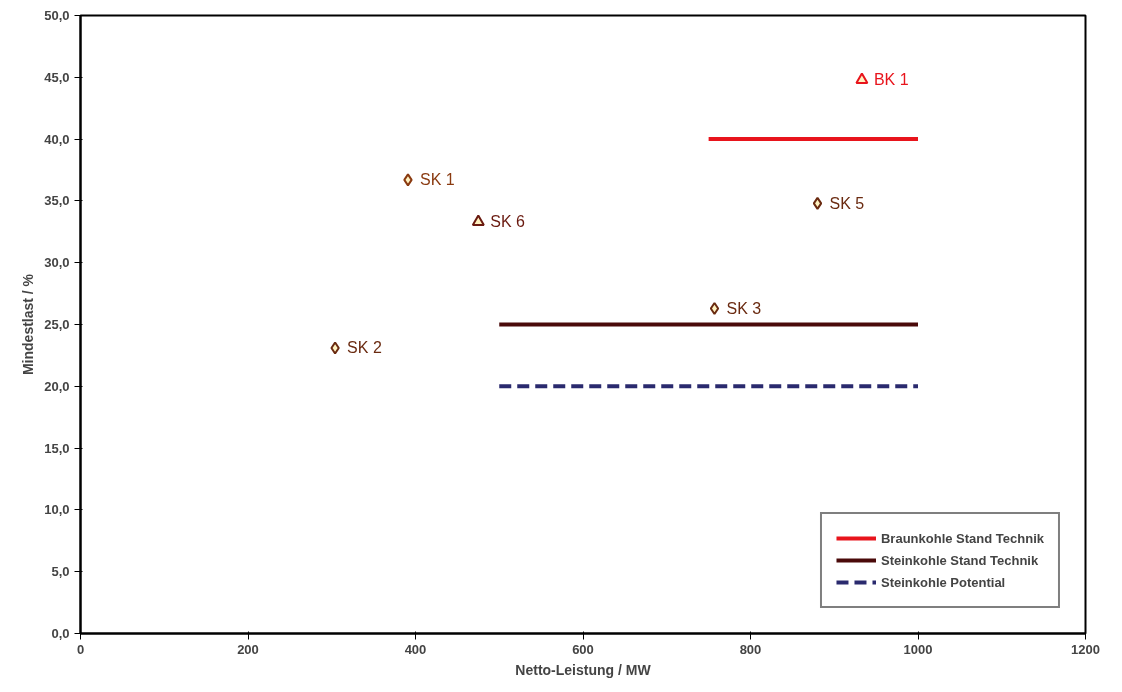 This screenshot has width=1122, height=692. What do you see at coordinates (28, 324) in the screenshot?
I see `y-axis-title: Mindestlast / %` at bounding box center [28, 324].